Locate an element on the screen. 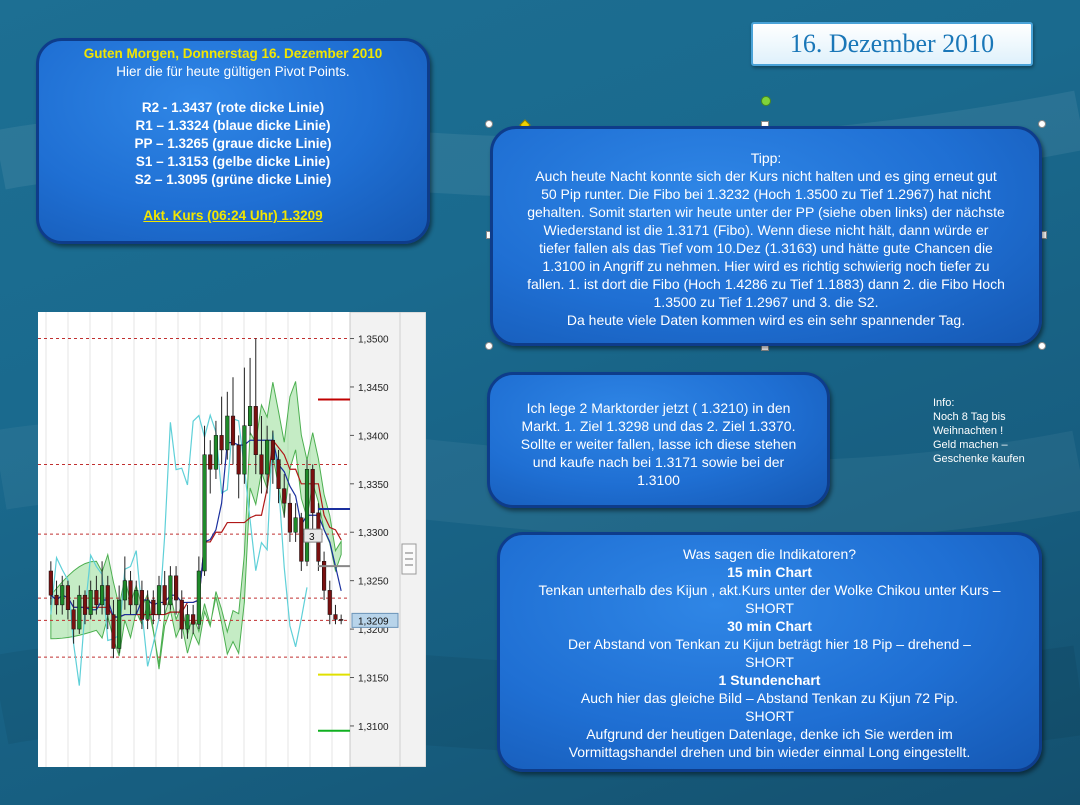 The height and width of the screenshot is (805, 1080). chikou-line is located at coordinates (179, 549).